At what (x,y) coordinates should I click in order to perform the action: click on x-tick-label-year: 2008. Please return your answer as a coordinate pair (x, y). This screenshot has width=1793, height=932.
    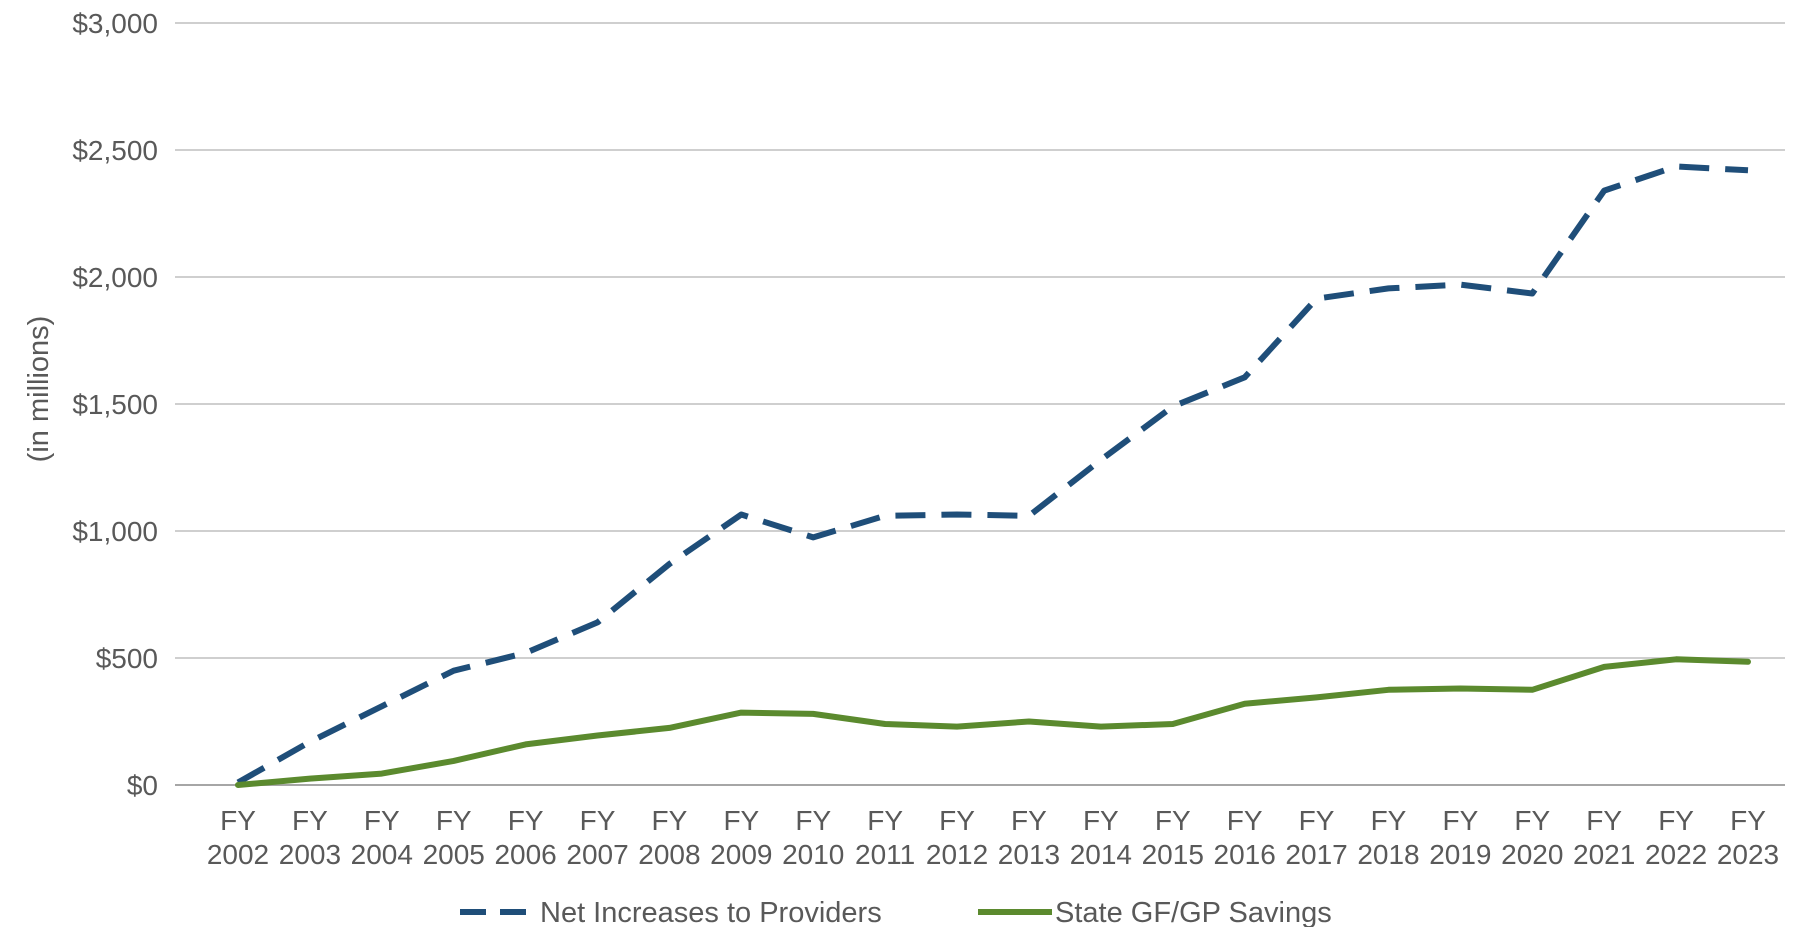
    Looking at the image, I should click on (669, 854).